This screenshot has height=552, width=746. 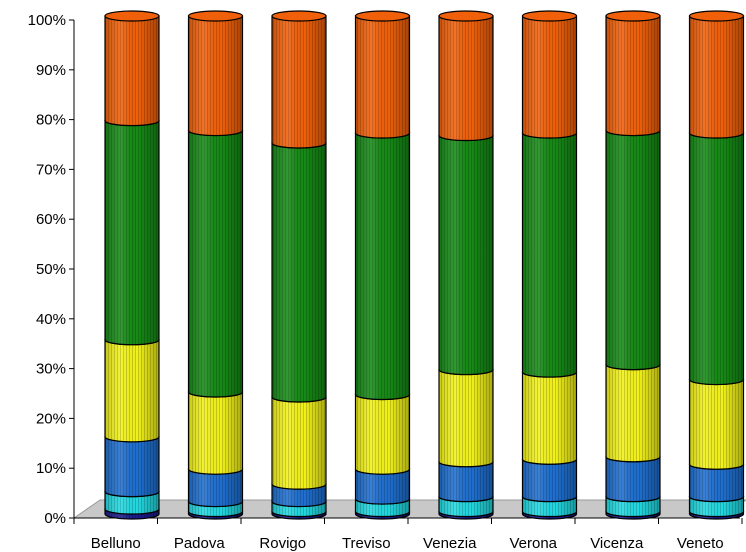 I want to click on y-tick-label: 70%, so click(x=51, y=169).